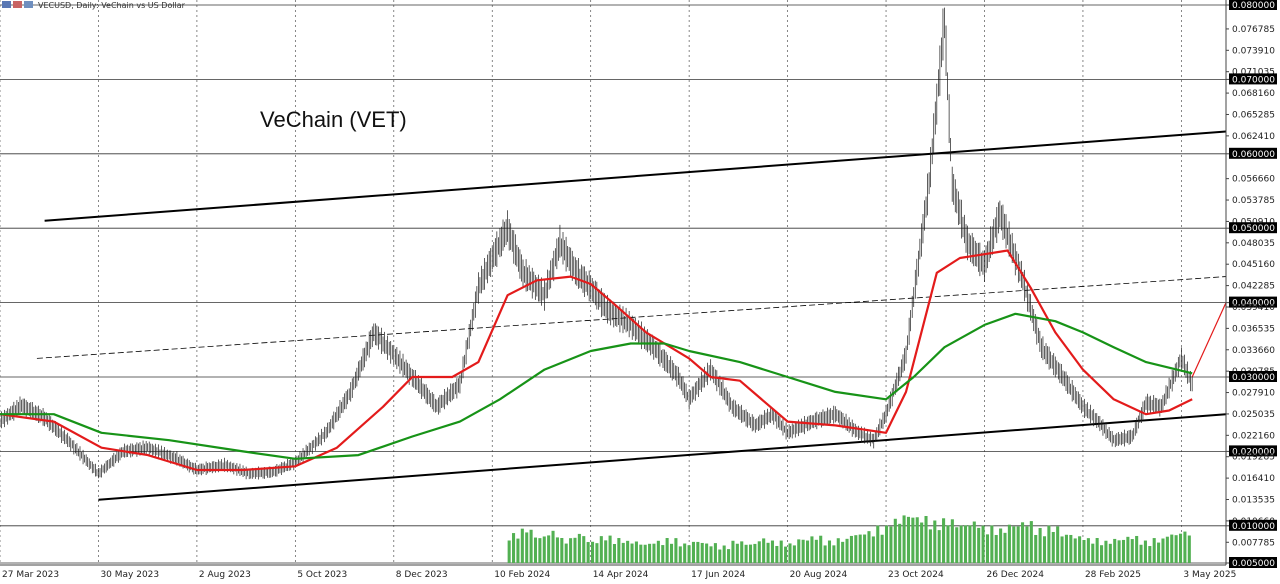  What do you see at coordinates (1209, 340) in the screenshot?
I see `projection-line` at bounding box center [1209, 340].